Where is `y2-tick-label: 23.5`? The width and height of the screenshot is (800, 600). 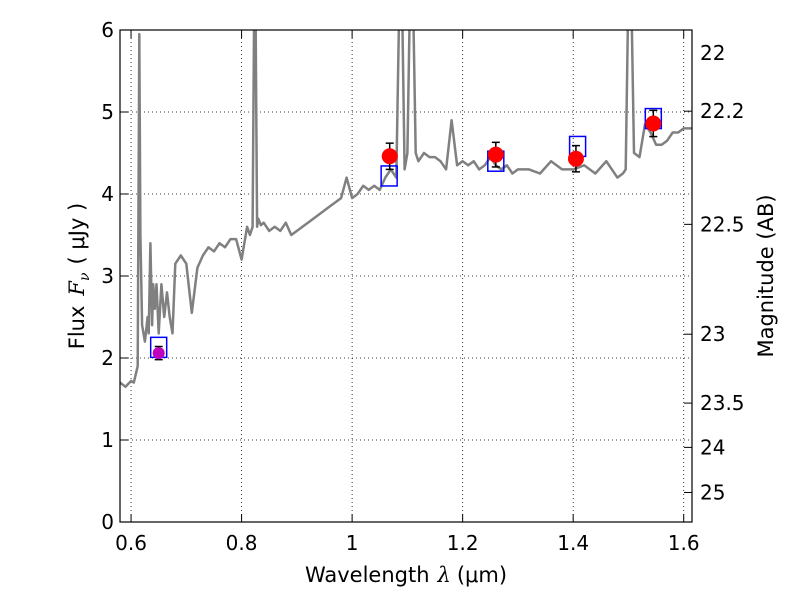
y2-tick-label: 23.5 is located at coordinates (722, 403).